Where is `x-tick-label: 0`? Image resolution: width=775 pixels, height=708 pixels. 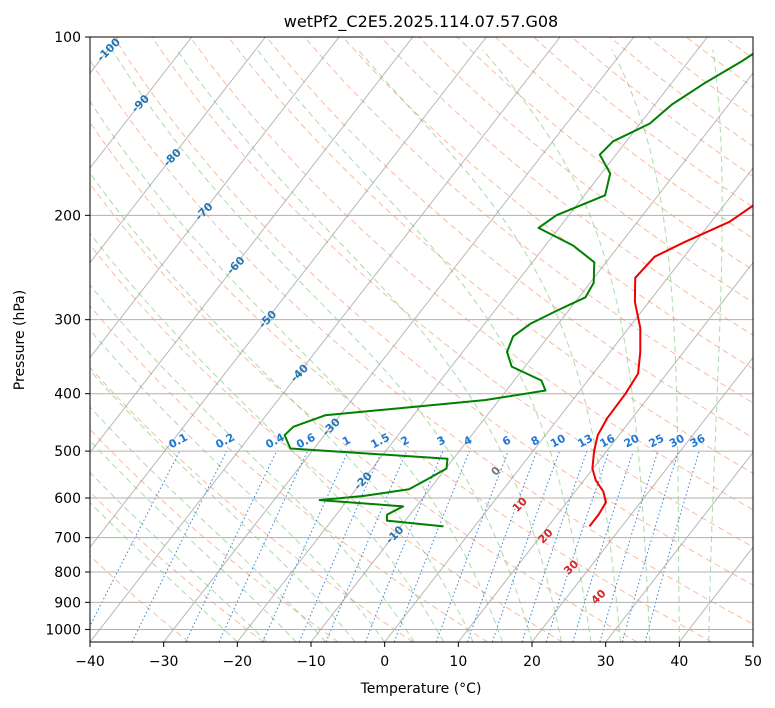
x-tick-label: 0 is located at coordinates (384, 662).